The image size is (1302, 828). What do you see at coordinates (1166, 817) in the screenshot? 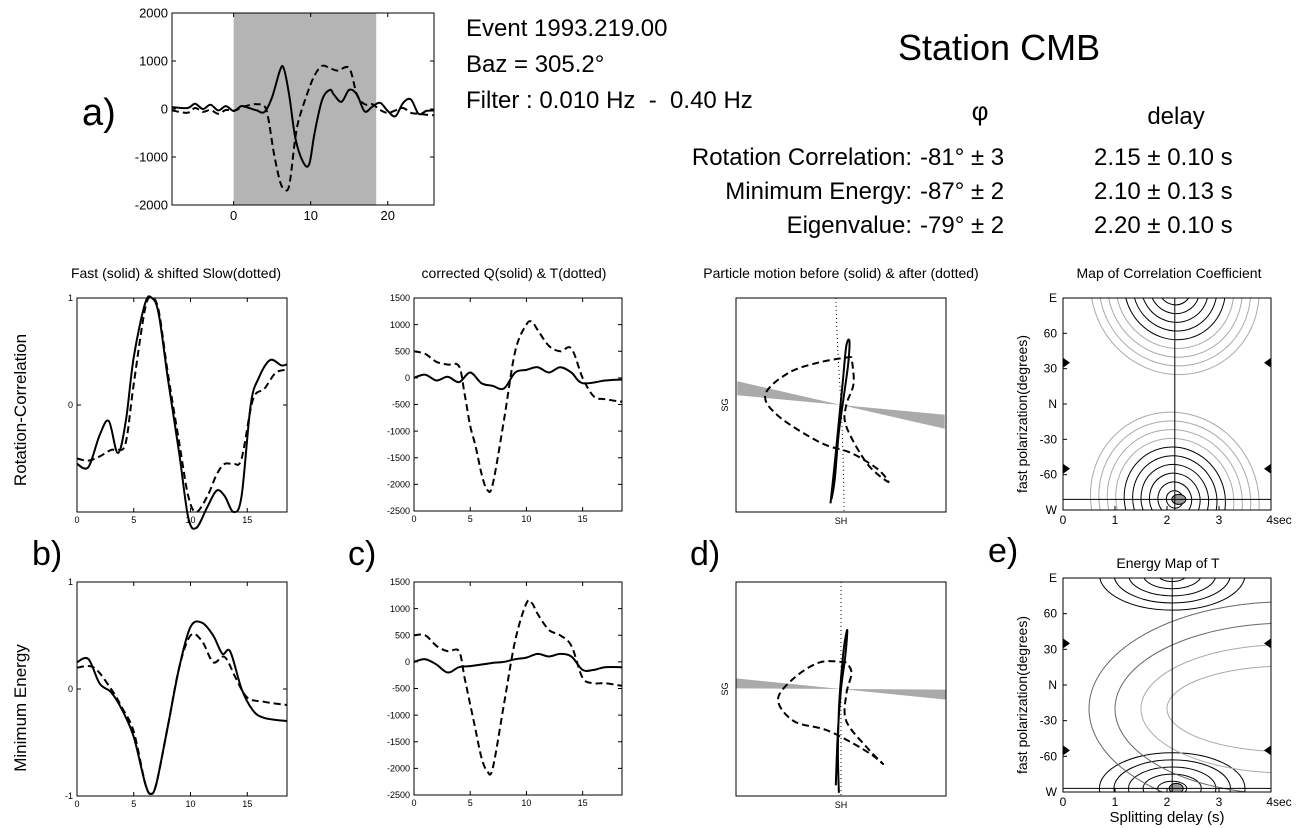
I see `x-axis-label: Splitting delay (s)` at bounding box center [1166, 817].